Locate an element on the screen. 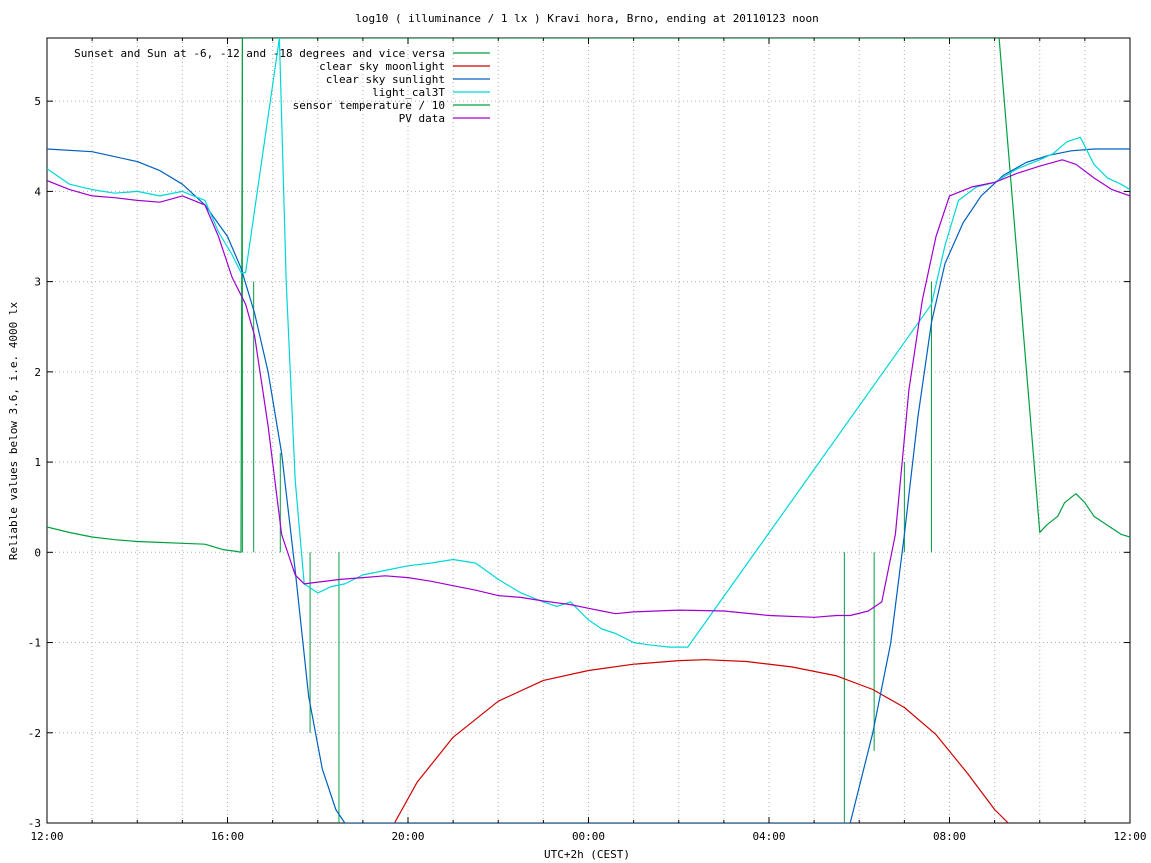  series-clear-sky-moonlight is located at coordinates (701, 741).